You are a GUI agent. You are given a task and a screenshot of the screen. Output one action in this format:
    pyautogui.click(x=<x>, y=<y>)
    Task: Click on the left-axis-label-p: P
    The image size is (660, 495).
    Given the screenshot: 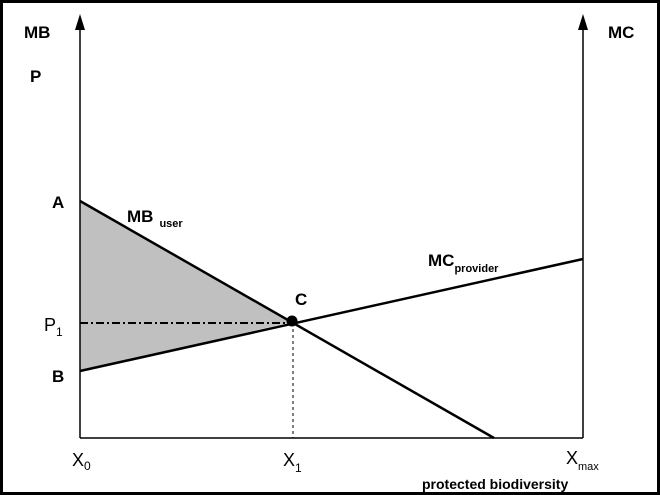 What is the action you would take?
    pyautogui.click(x=35, y=76)
    